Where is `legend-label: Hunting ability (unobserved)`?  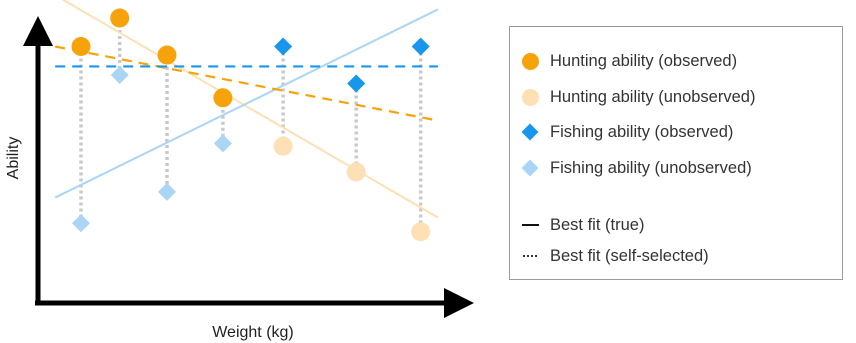 legend-label: Hunting ability (unobserved) is located at coordinates (653, 96).